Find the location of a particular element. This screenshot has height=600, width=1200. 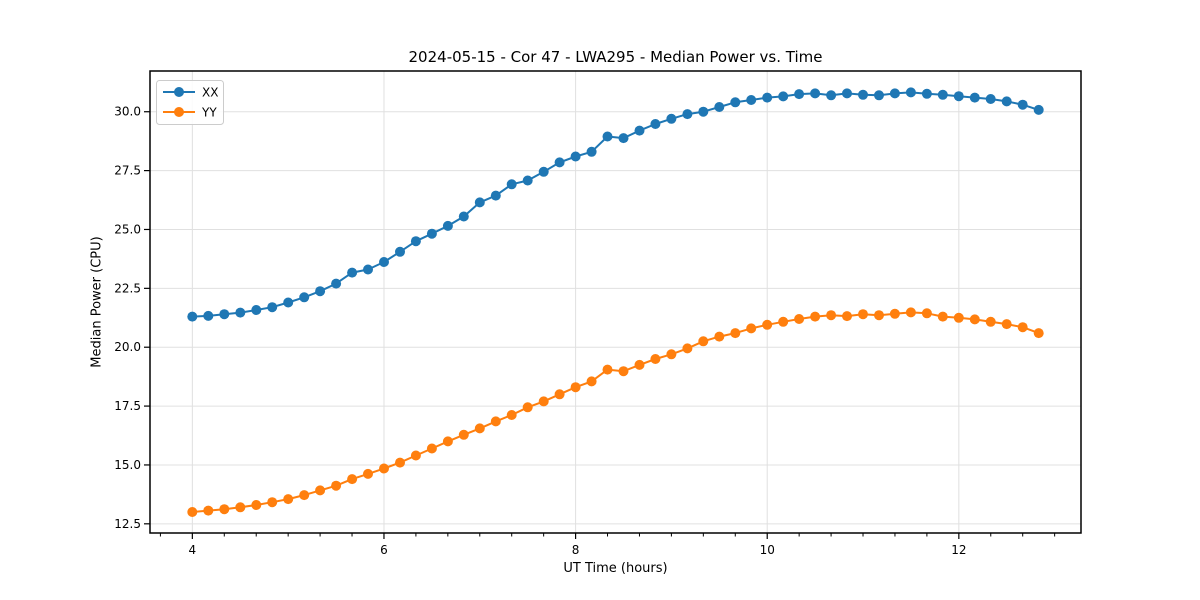

x-tick-label: 10 is located at coordinates (767, 550).